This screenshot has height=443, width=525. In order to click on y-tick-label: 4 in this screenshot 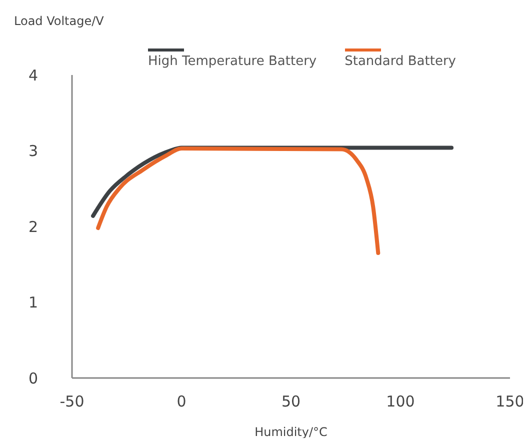, I will do `click(33, 75)`.